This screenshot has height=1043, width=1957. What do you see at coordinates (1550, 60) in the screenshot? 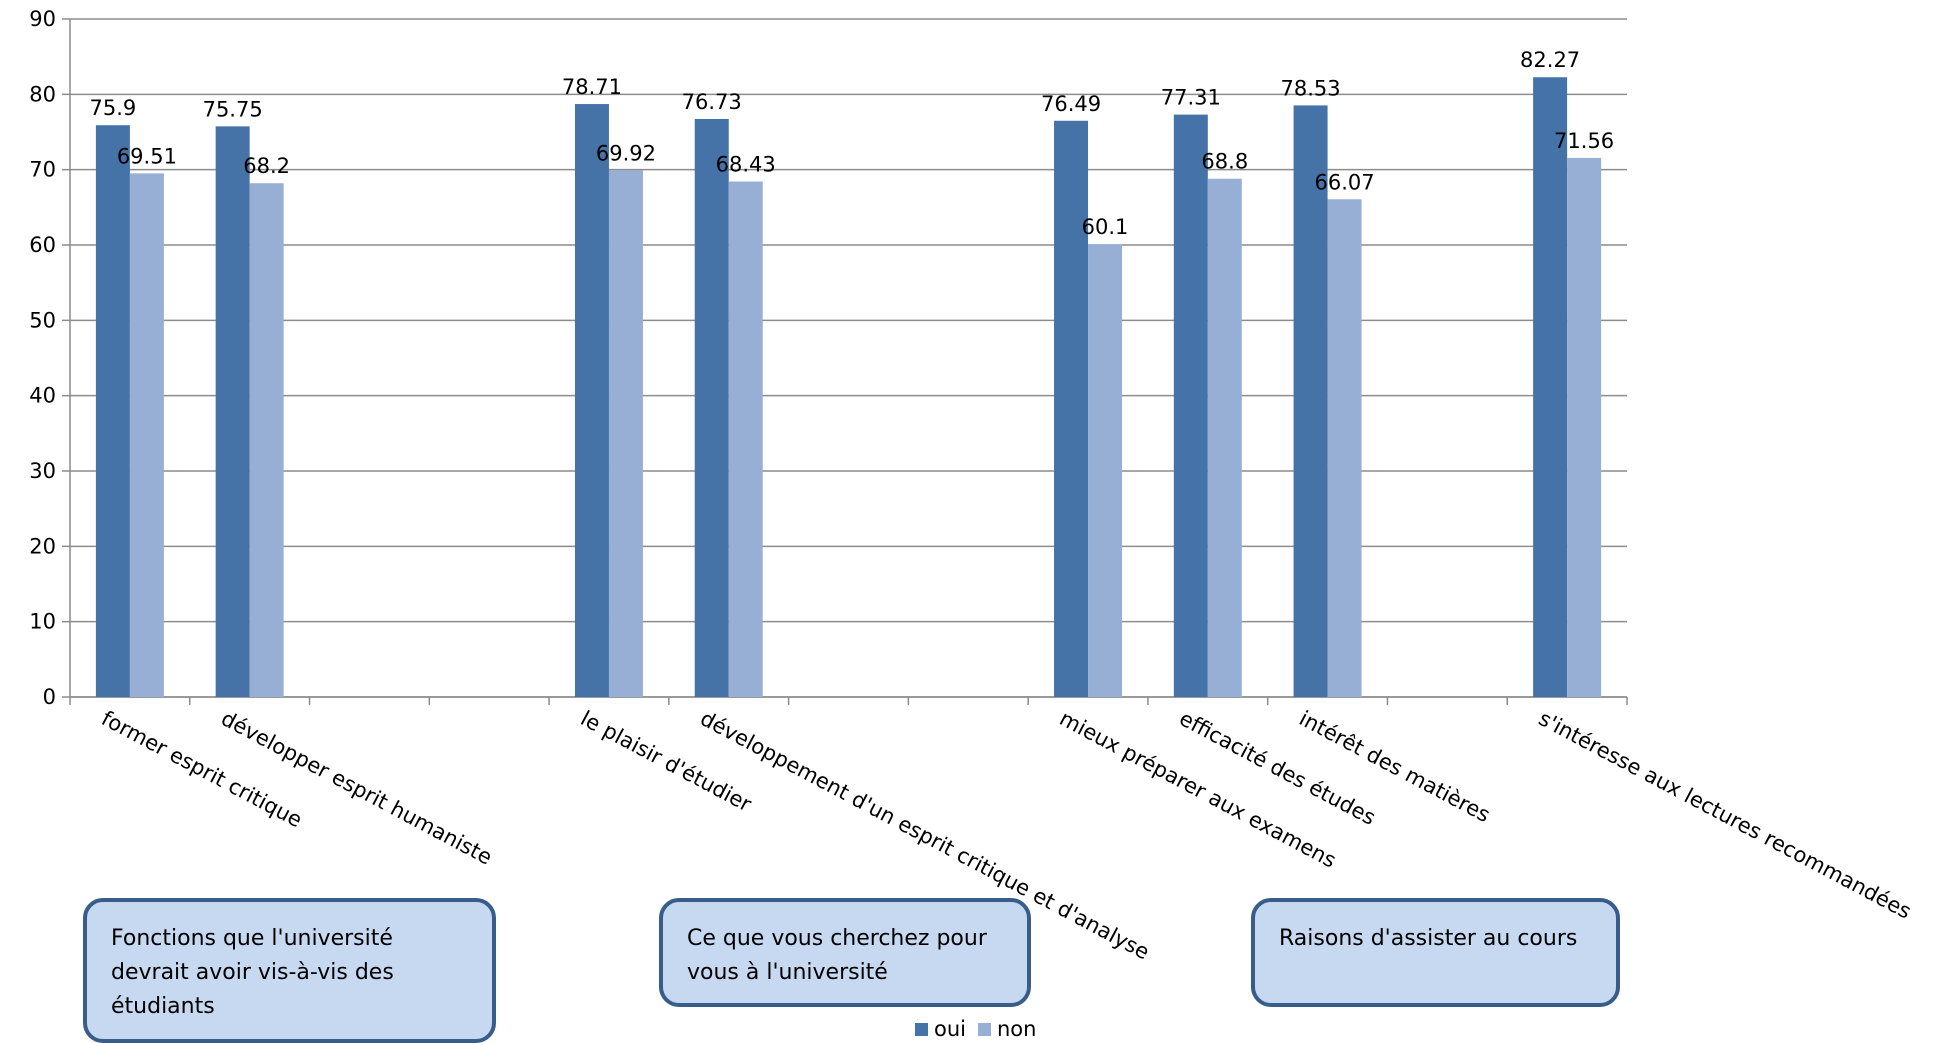
I see `data-label-oui: 82.27` at bounding box center [1550, 60].